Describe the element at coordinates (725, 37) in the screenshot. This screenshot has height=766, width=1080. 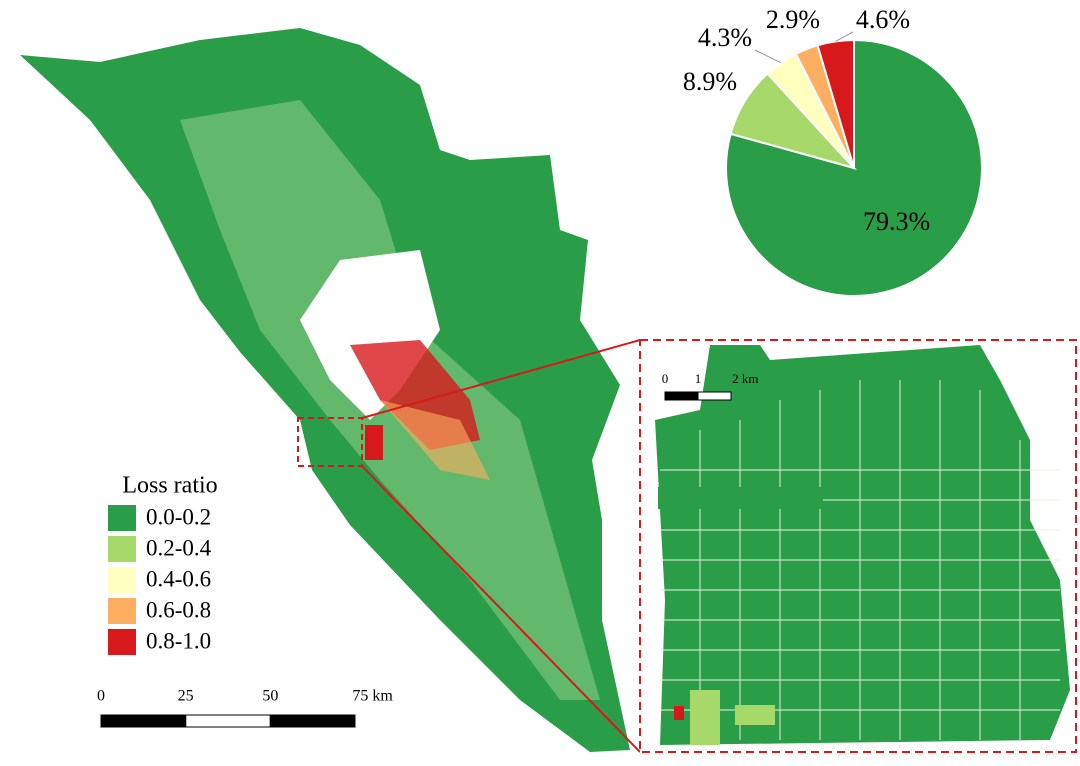
I see `pie-label: 4.3%` at that location.